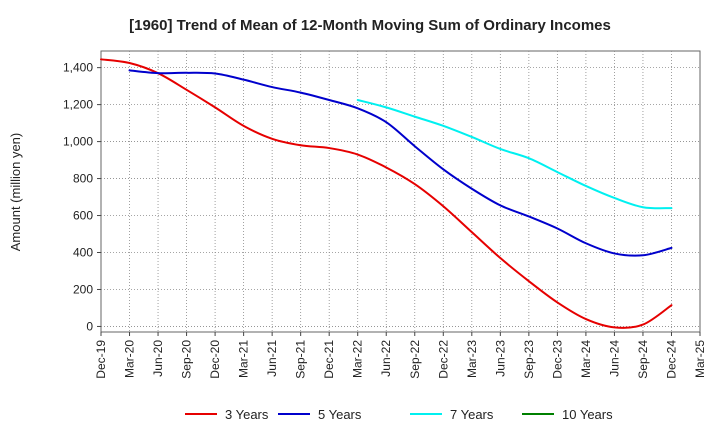 The width and height of the screenshot is (720, 440). What do you see at coordinates (301, 359) in the screenshot?
I see `x-tick-label: Sep-21` at bounding box center [301, 359].